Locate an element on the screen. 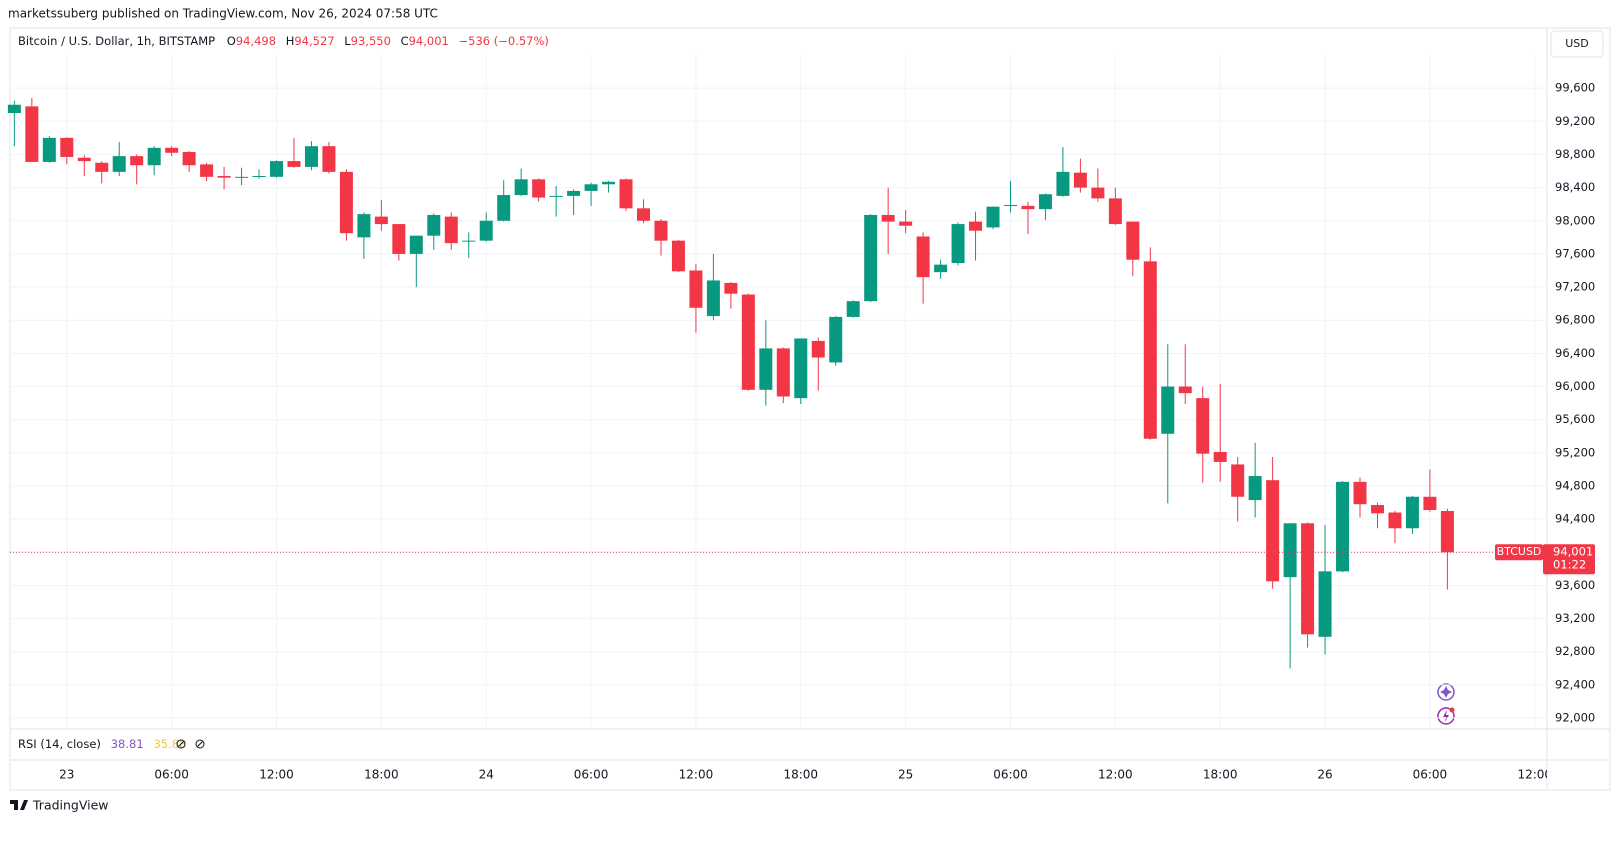  low: 93,550 is located at coordinates (371, 41).